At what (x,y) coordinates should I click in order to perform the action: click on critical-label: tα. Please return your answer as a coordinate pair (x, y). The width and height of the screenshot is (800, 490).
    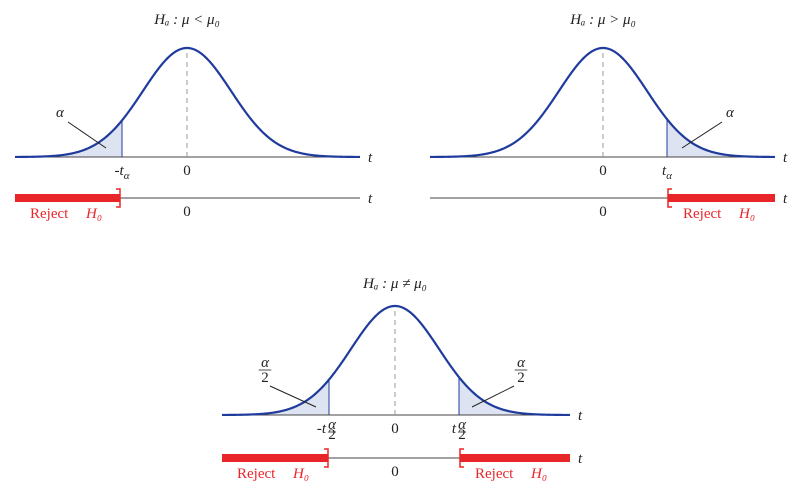
    Looking at the image, I should click on (667, 172).